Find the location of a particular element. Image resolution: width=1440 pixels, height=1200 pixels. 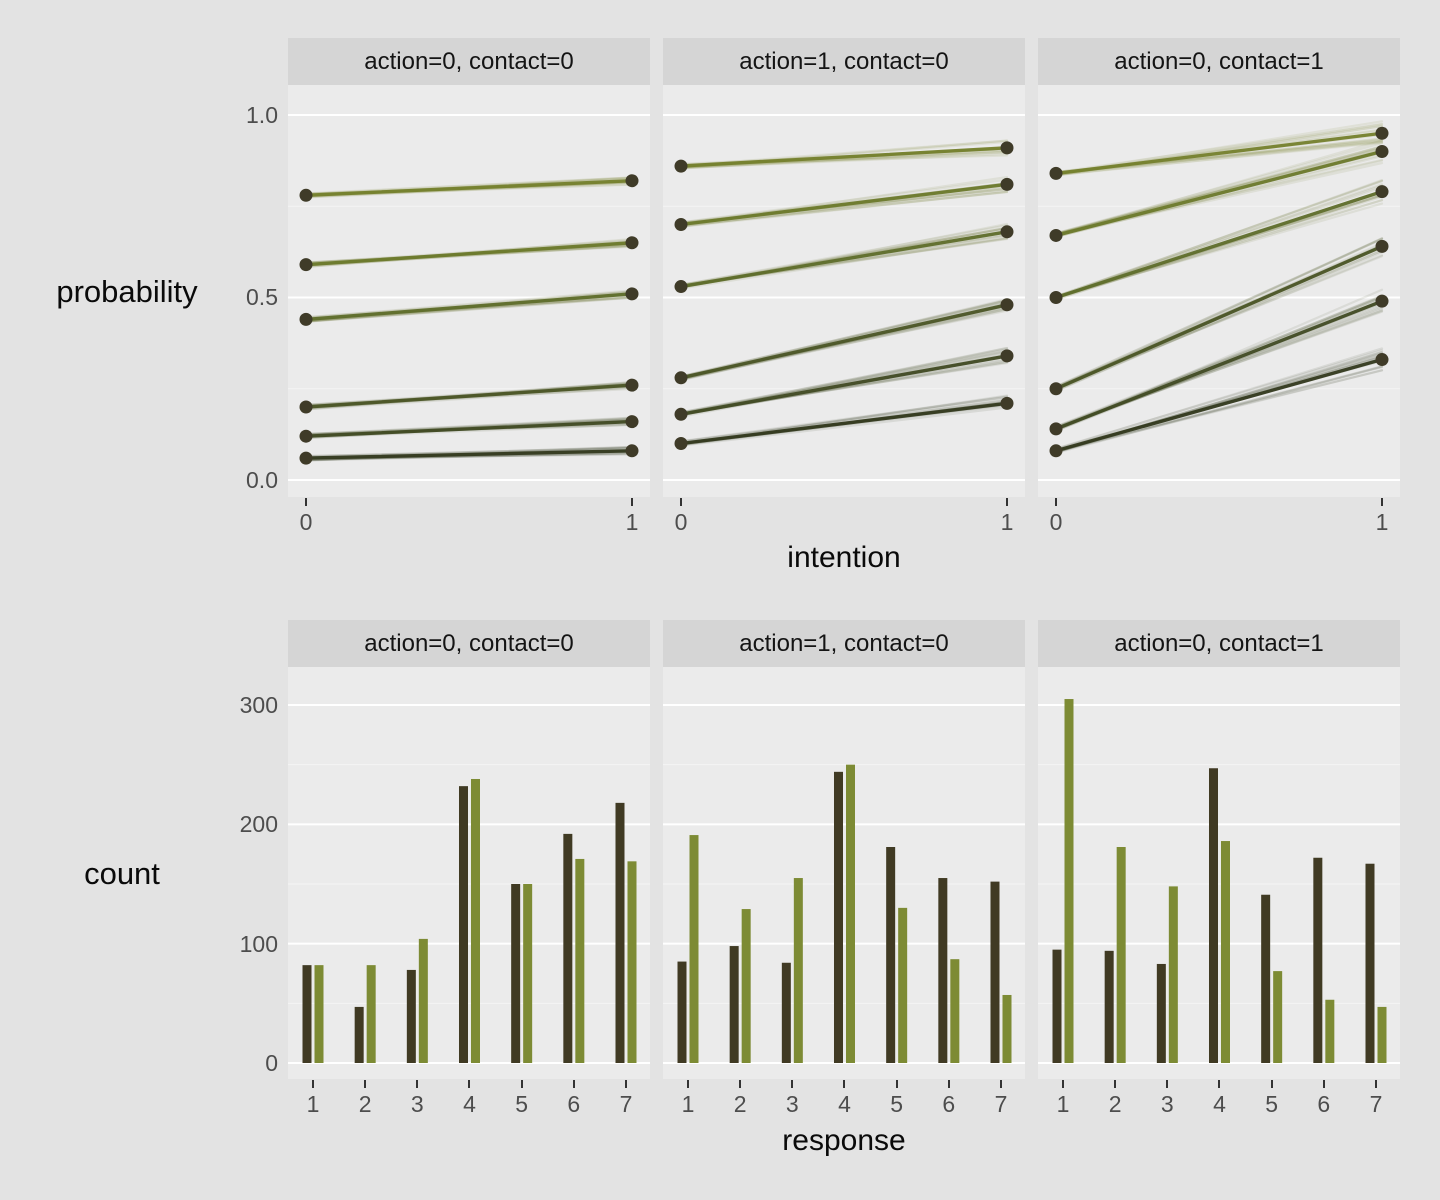

facet-panel-bottom-2: action=1, contact=0 1 2 3 4 5 6 7 is located at coordinates (844, 872).